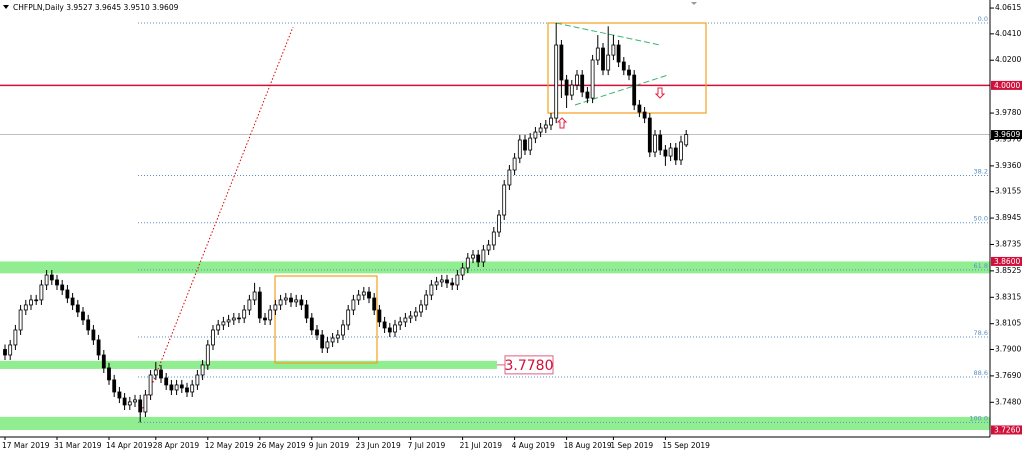  What do you see at coordinates (1008, 7) in the screenshot?
I see `y-tick-label: 4.0615` at bounding box center [1008, 7].